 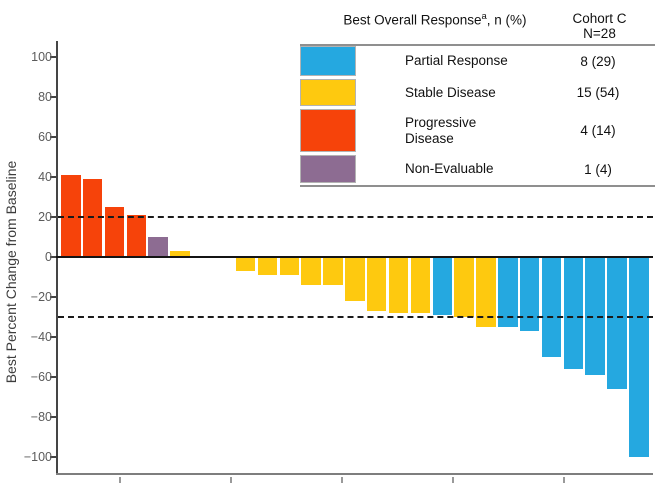 I want to click on zero-baseline, so click(x=354, y=257).